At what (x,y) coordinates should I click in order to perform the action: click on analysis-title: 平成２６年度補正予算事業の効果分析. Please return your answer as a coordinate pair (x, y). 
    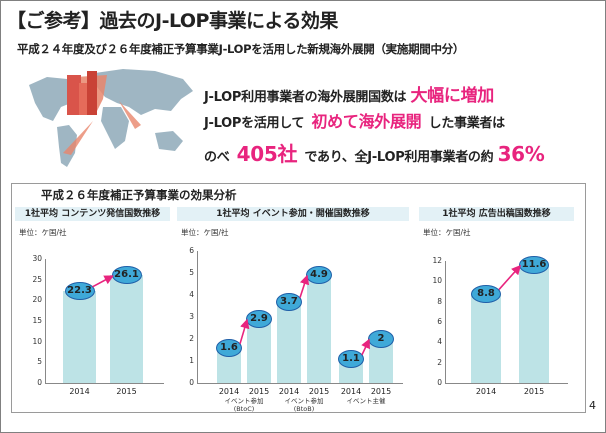
    Looking at the image, I should click on (139, 195).